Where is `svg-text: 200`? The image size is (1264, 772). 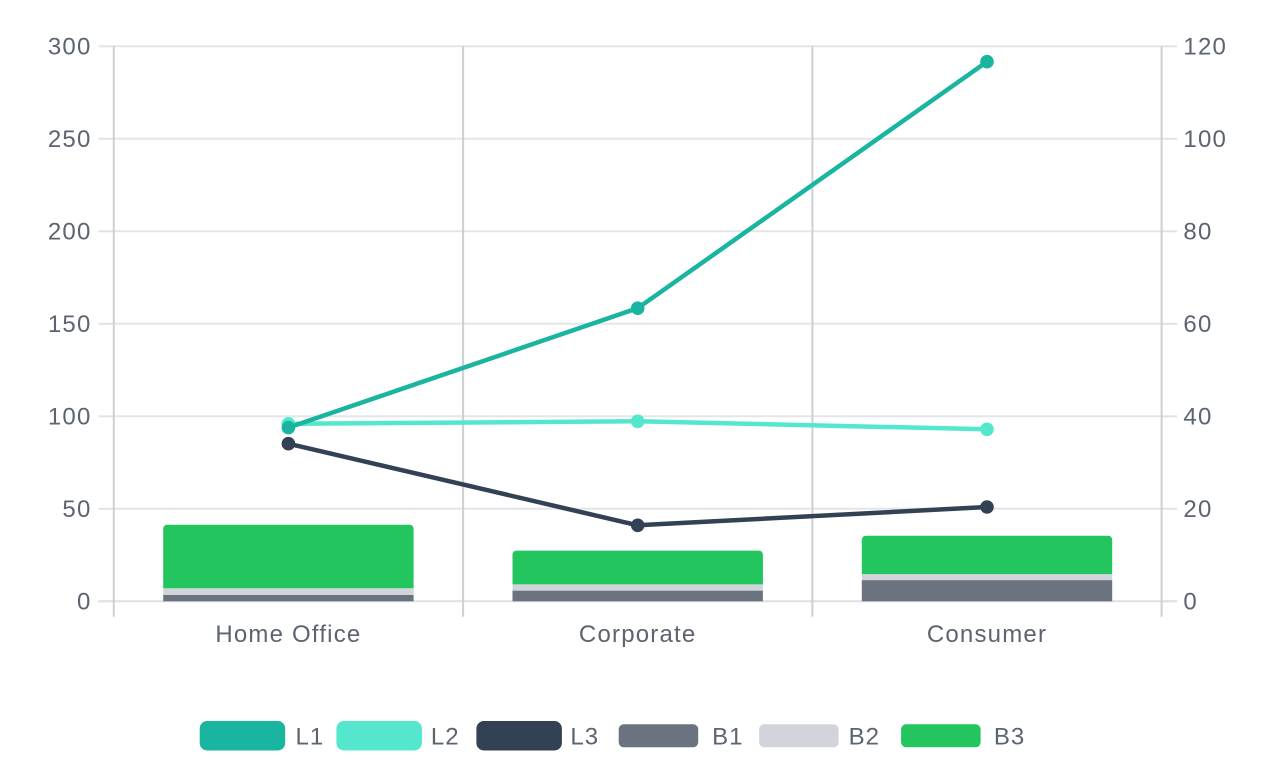
svg-text: 200 is located at coordinates (70, 232).